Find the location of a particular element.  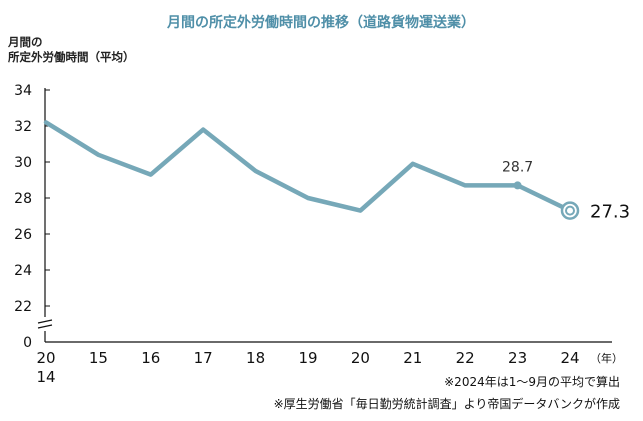

data-point-24-inner is located at coordinates (570, 210).